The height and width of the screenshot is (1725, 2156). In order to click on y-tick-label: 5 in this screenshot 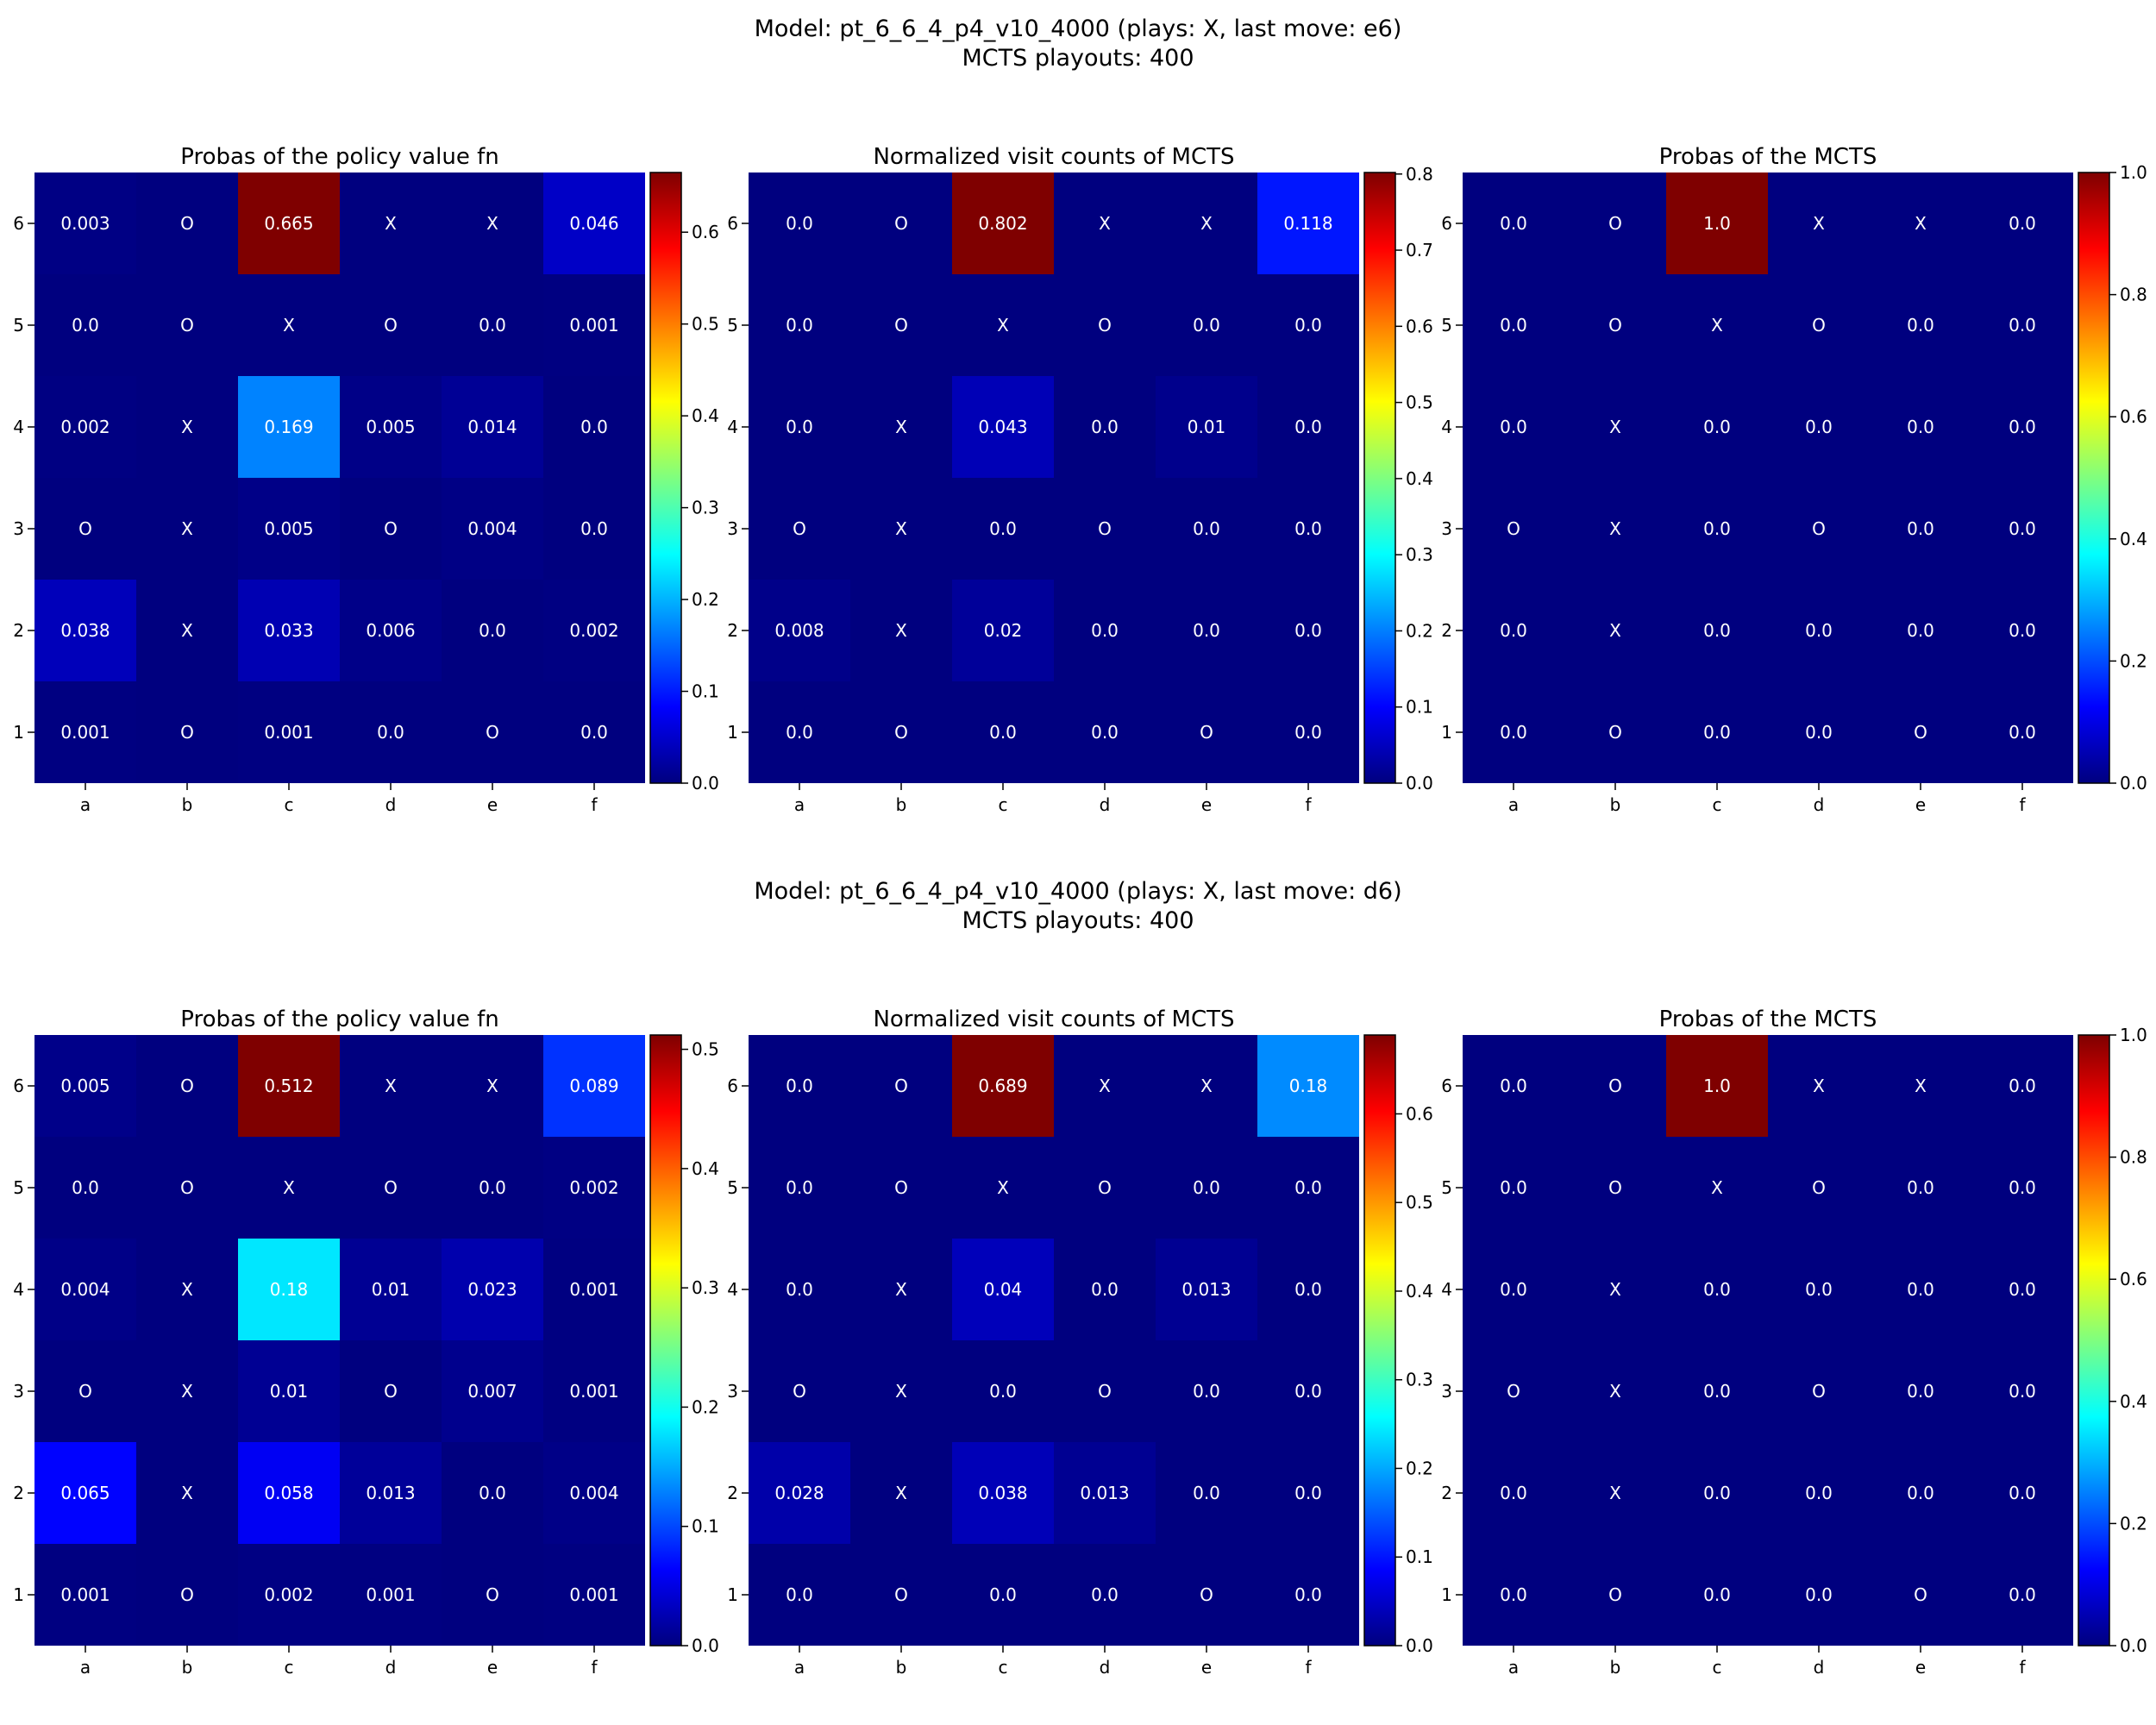, I will do `click(18, 1187)`.